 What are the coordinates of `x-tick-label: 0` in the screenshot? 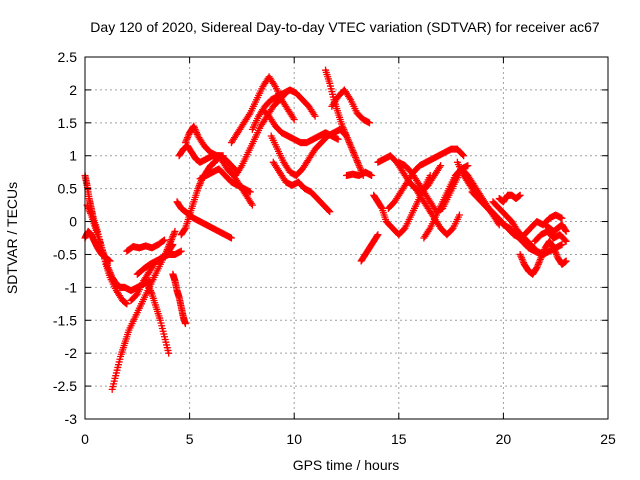 It's located at (85, 439).